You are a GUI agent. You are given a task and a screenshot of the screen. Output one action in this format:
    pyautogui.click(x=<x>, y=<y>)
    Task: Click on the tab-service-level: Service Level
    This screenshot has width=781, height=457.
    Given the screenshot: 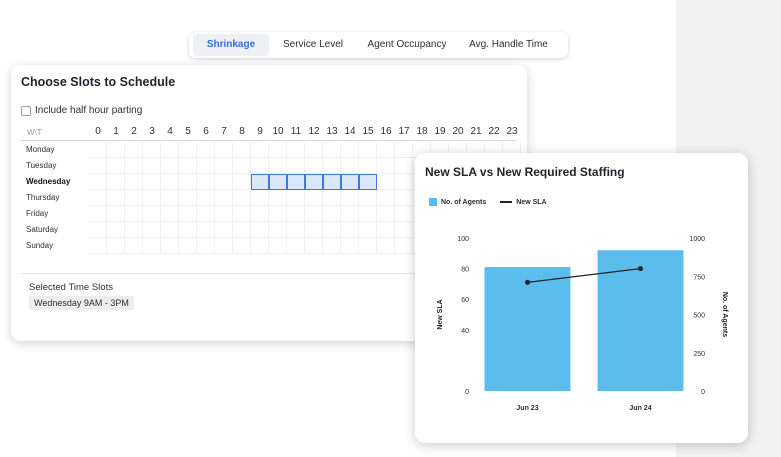 What is the action you would take?
    pyautogui.click(x=313, y=44)
    